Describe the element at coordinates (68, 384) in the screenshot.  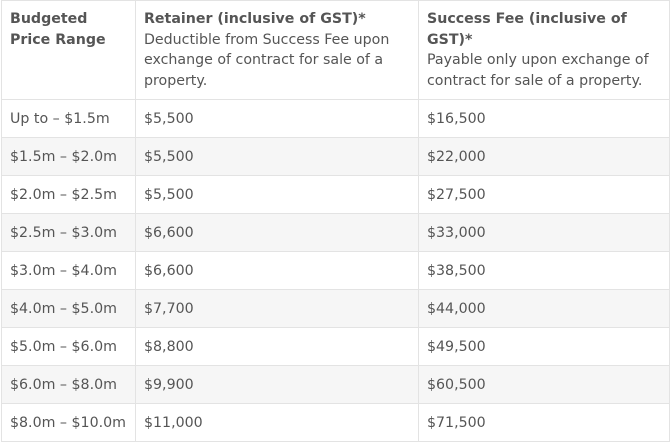
I see `price-range-cell: $6.0m – $8.0m` at that location.